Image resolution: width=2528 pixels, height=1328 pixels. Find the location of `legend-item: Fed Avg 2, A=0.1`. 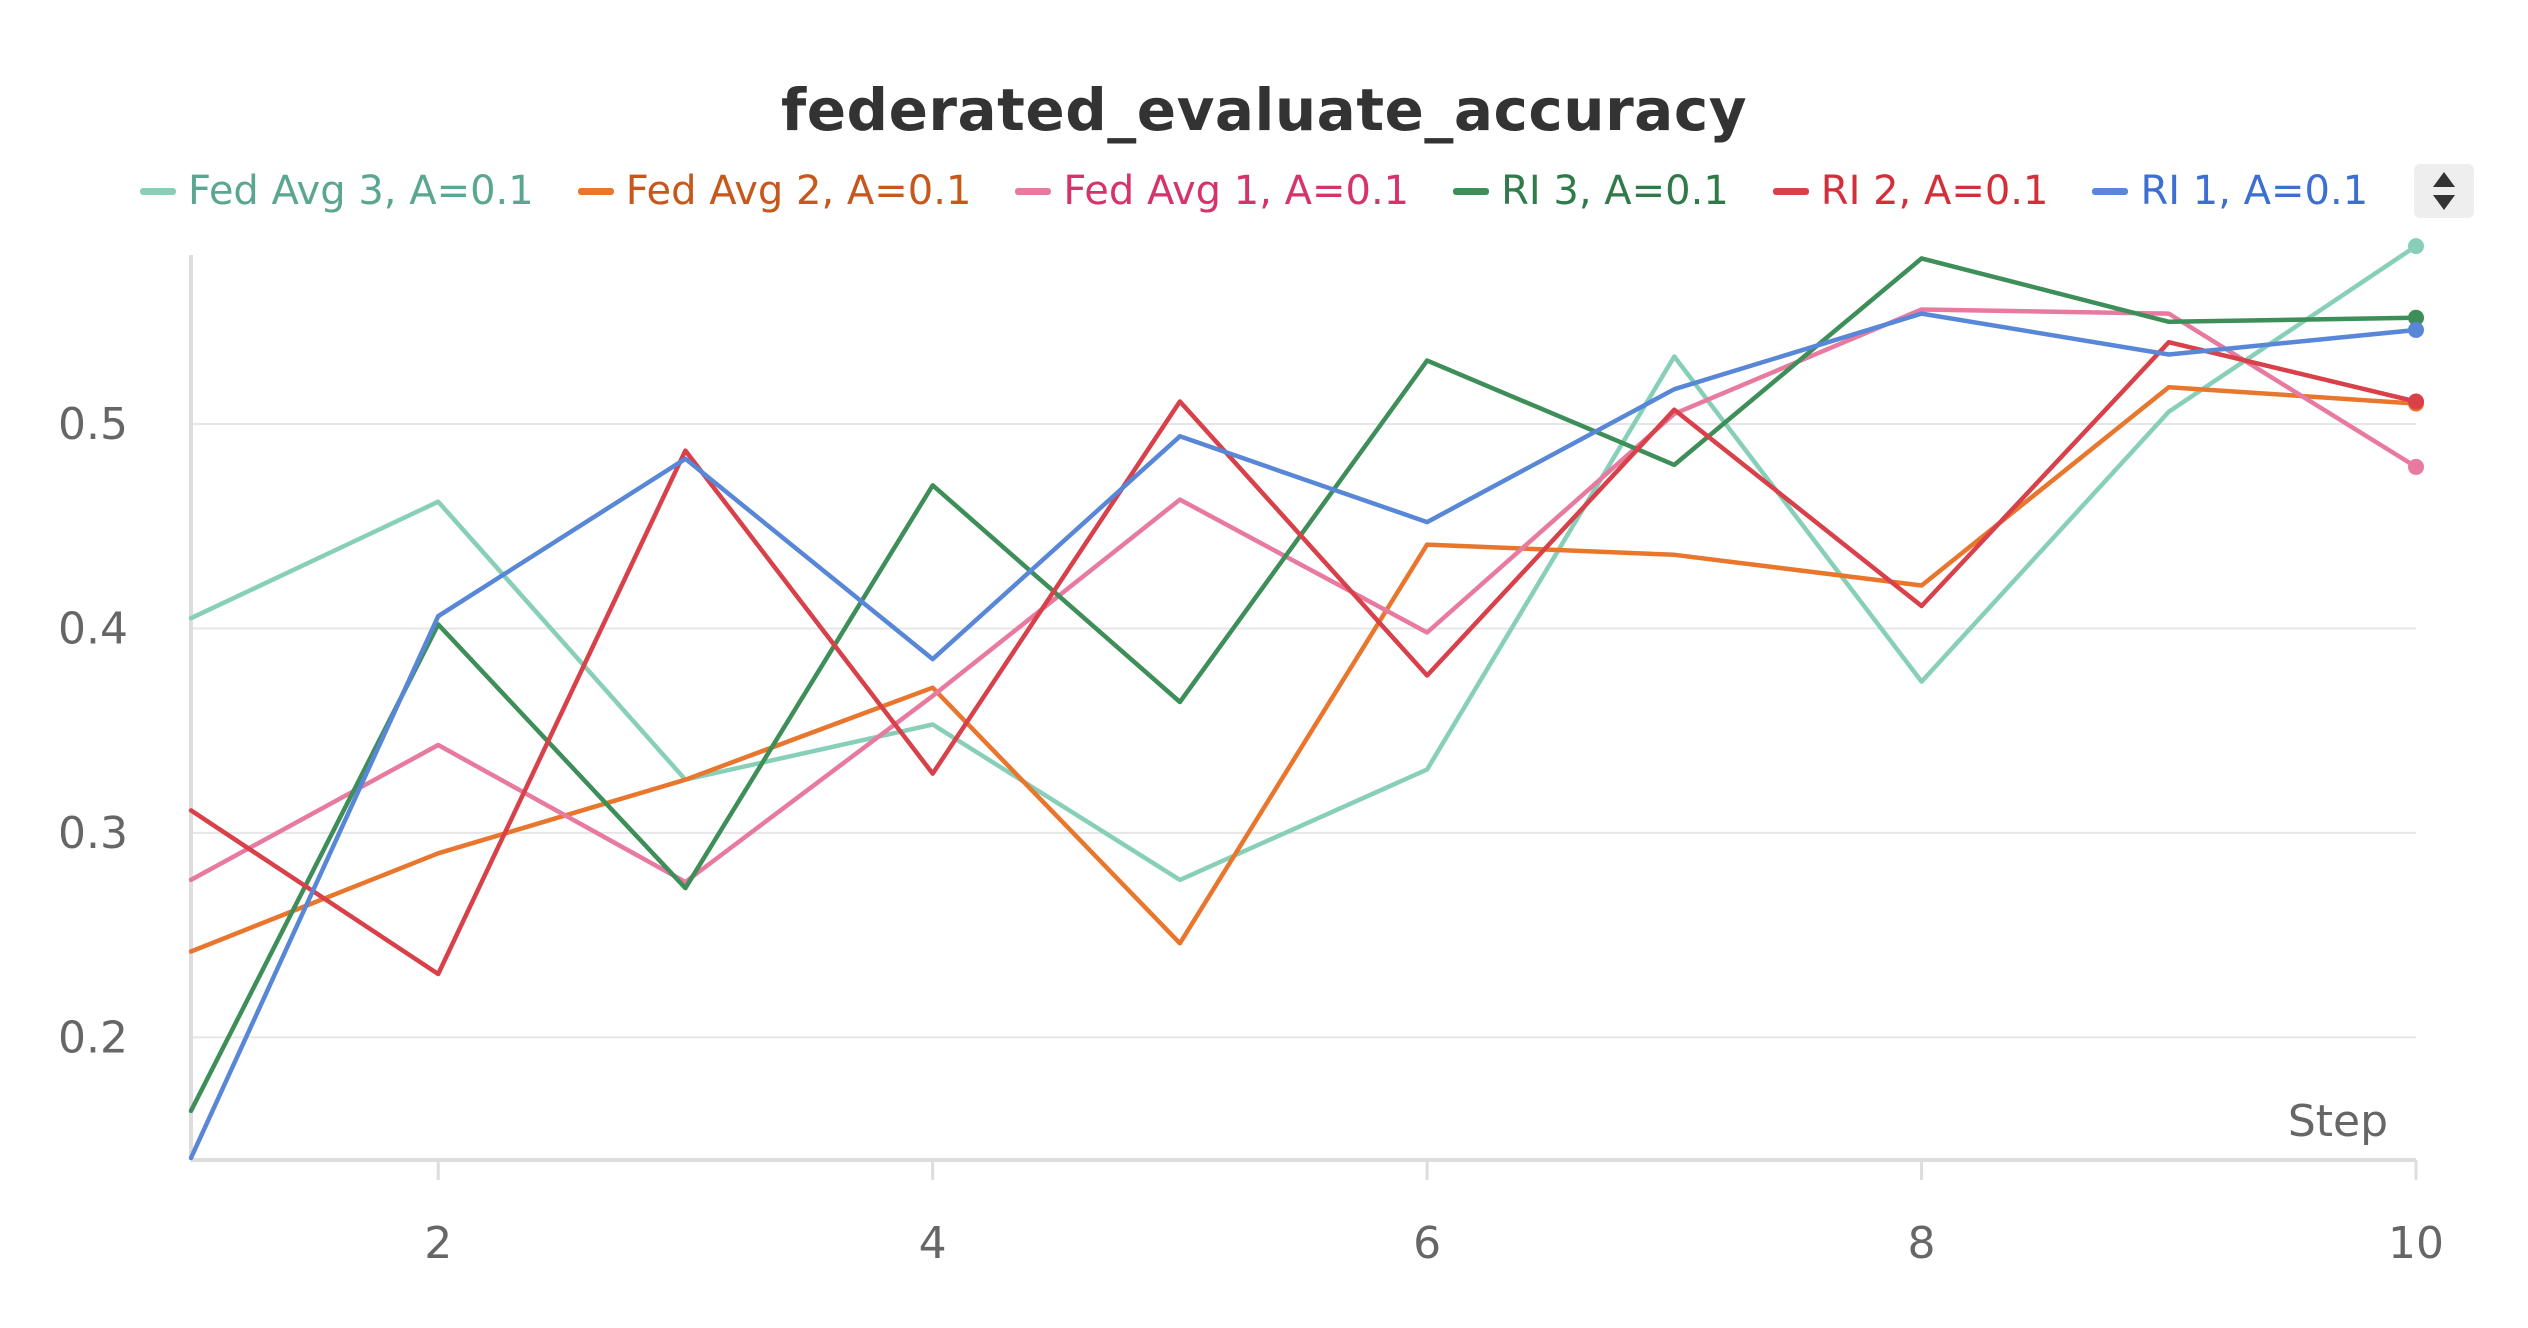

legend-item: Fed Avg 2, A=0.1 is located at coordinates (774, 191).